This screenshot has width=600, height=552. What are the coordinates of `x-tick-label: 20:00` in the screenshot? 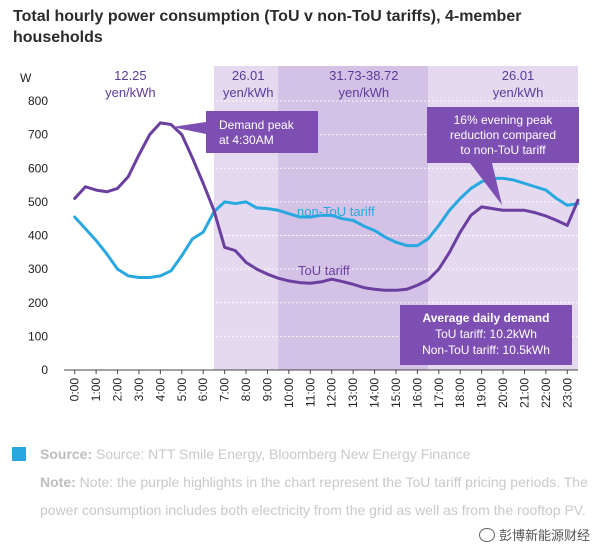 It's located at (503, 393).